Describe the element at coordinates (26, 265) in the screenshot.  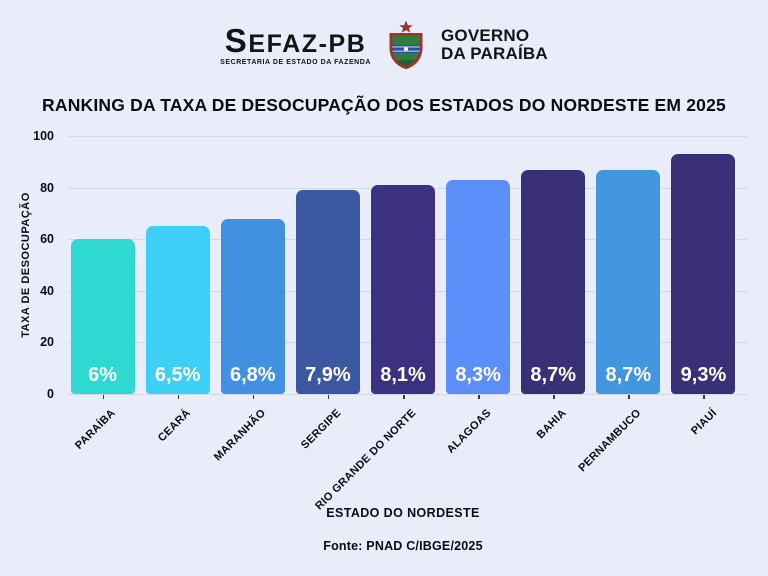
I see `y-axis-title: TAXA DE DESOCUPAÇÃO` at that location.